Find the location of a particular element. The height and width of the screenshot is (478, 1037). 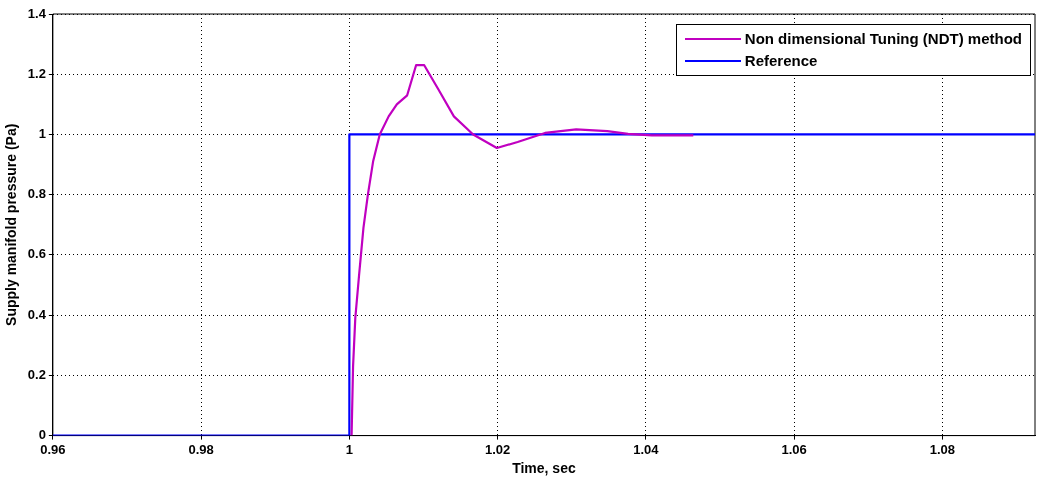

y-tick-label: 0.2 is located at coordinates (36, 374).